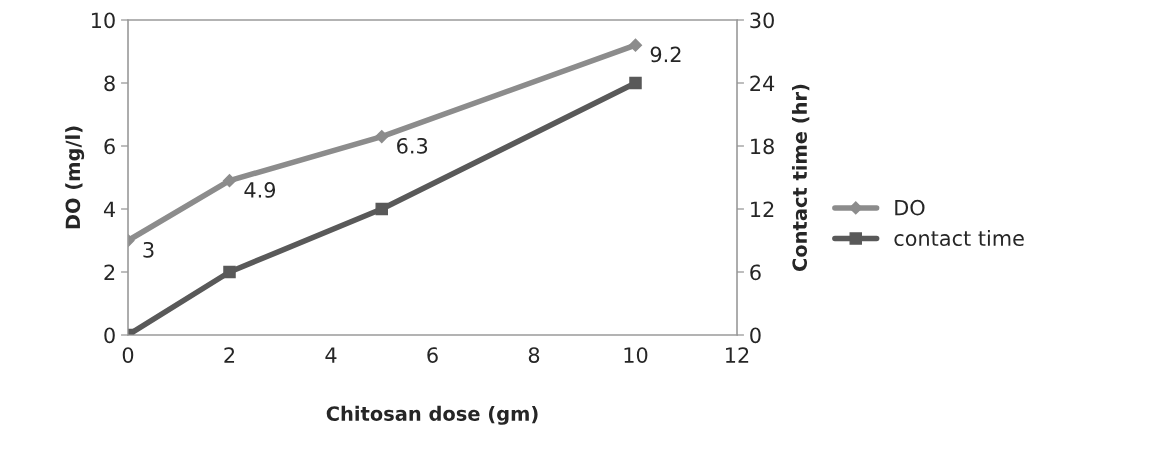  I want to click on legend-label: contact time, so click(959, 238).